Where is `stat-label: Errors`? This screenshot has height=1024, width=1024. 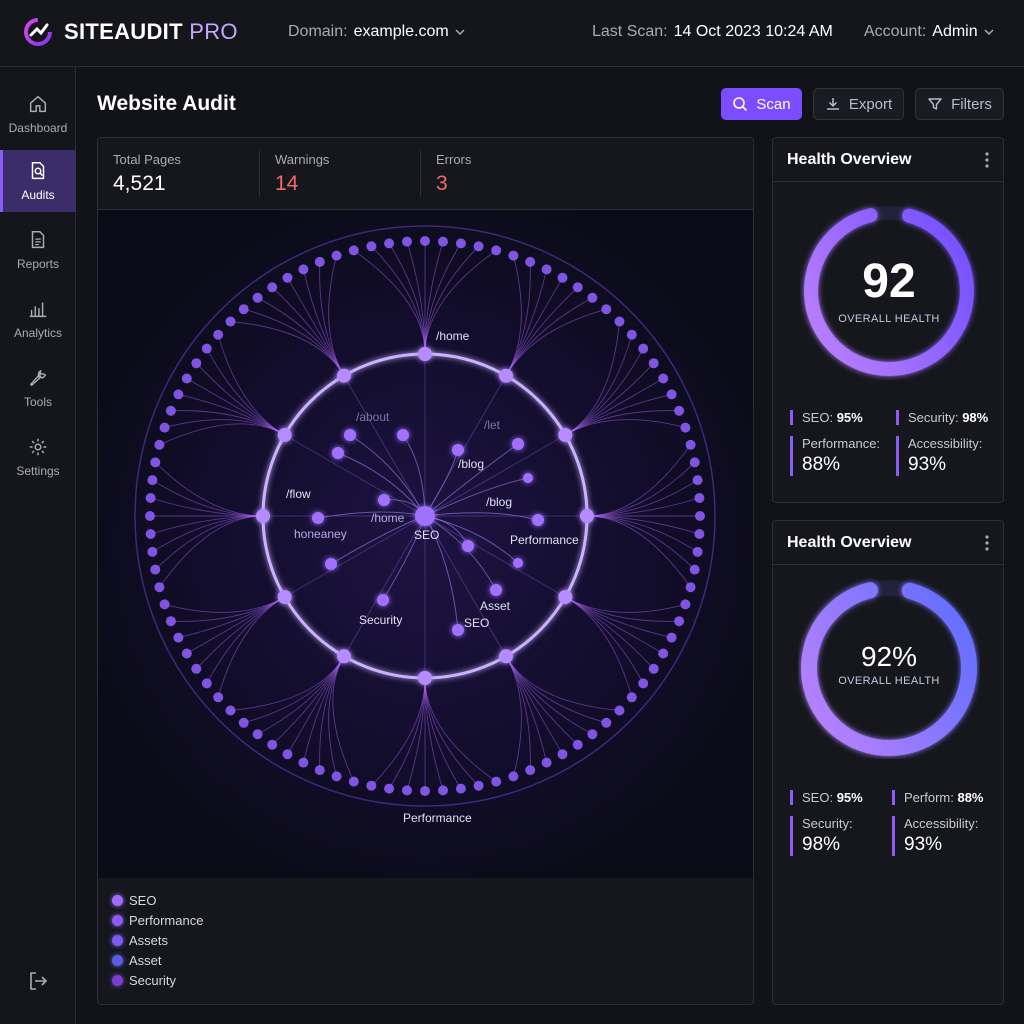 stat-label: Errors is located at coordinates (454, 159).